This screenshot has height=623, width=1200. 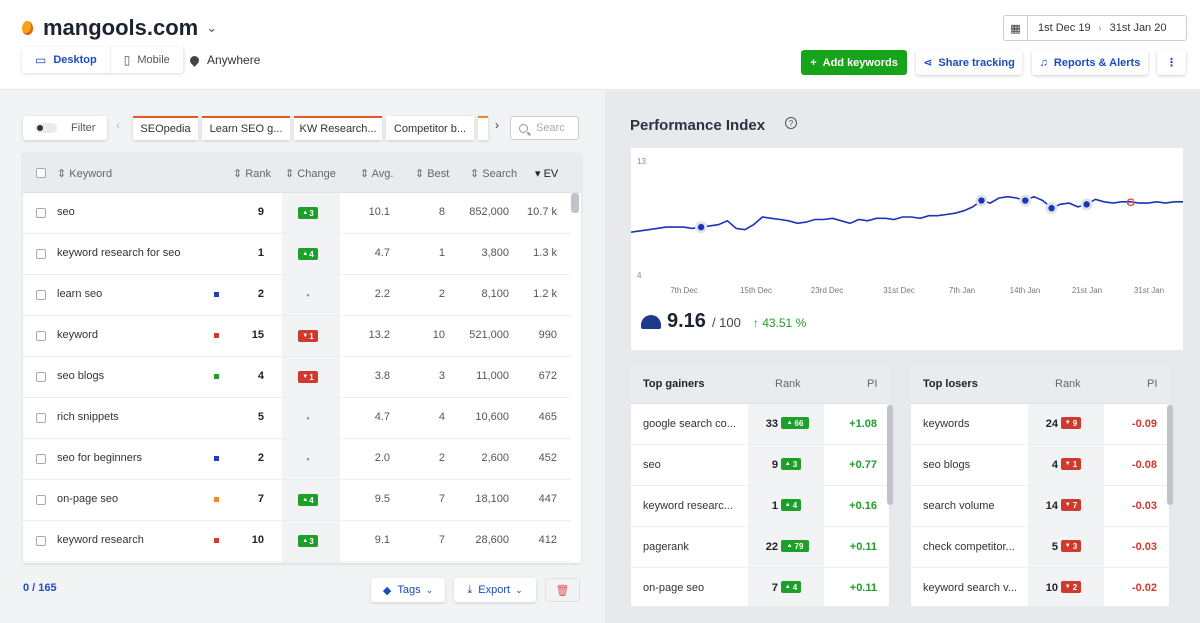 What do you see at coordinates (147, 60) in the screenshot?
I see `tab-mobile: ▯ Mobile` at bounding box center [147, 60].